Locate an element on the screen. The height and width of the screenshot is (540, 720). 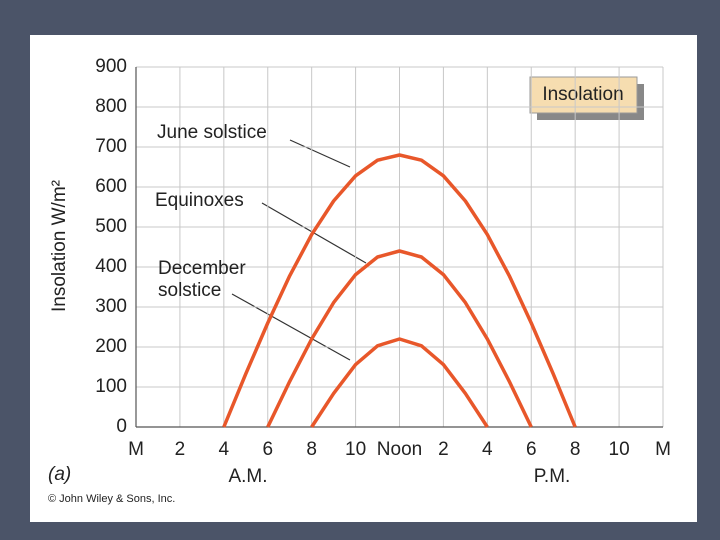
series-label: June solstice is located at coordinates (212, 132).